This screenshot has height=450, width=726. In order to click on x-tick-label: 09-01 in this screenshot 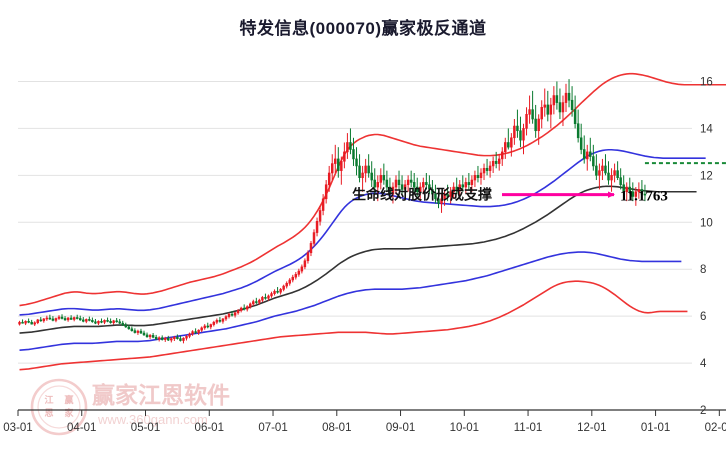, I will do `click(400, 428)`.